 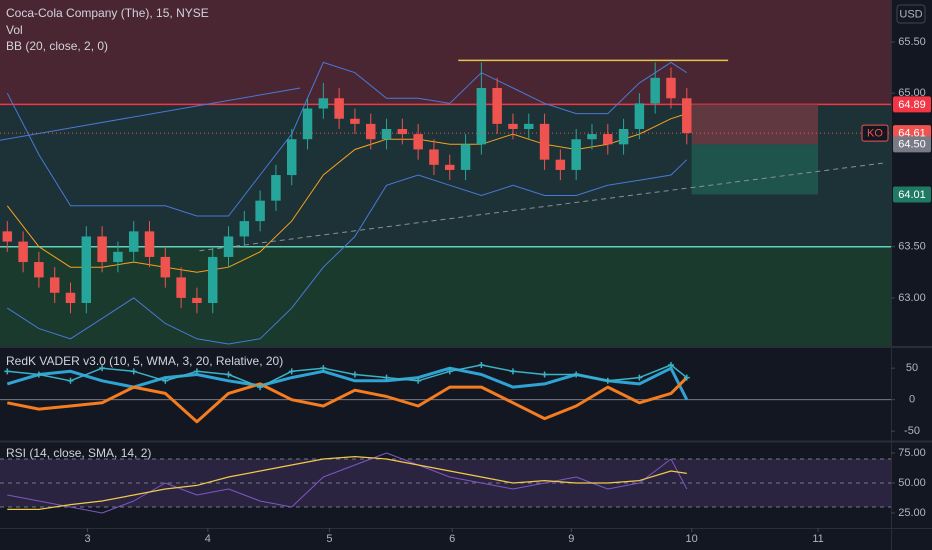 I want to click on price-badge-label: 64.50, so click(x=912, y=145).